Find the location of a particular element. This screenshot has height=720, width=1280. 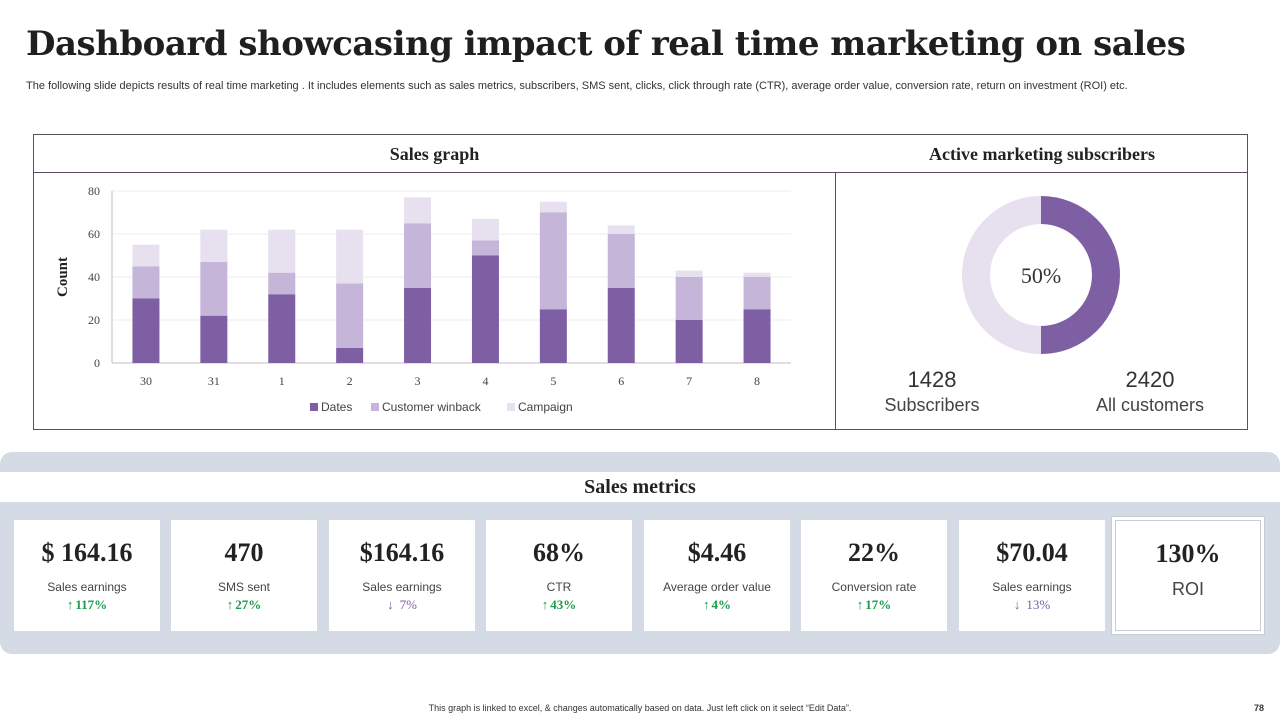

legend-label: Customer winback is located at coordinates (432, 407).